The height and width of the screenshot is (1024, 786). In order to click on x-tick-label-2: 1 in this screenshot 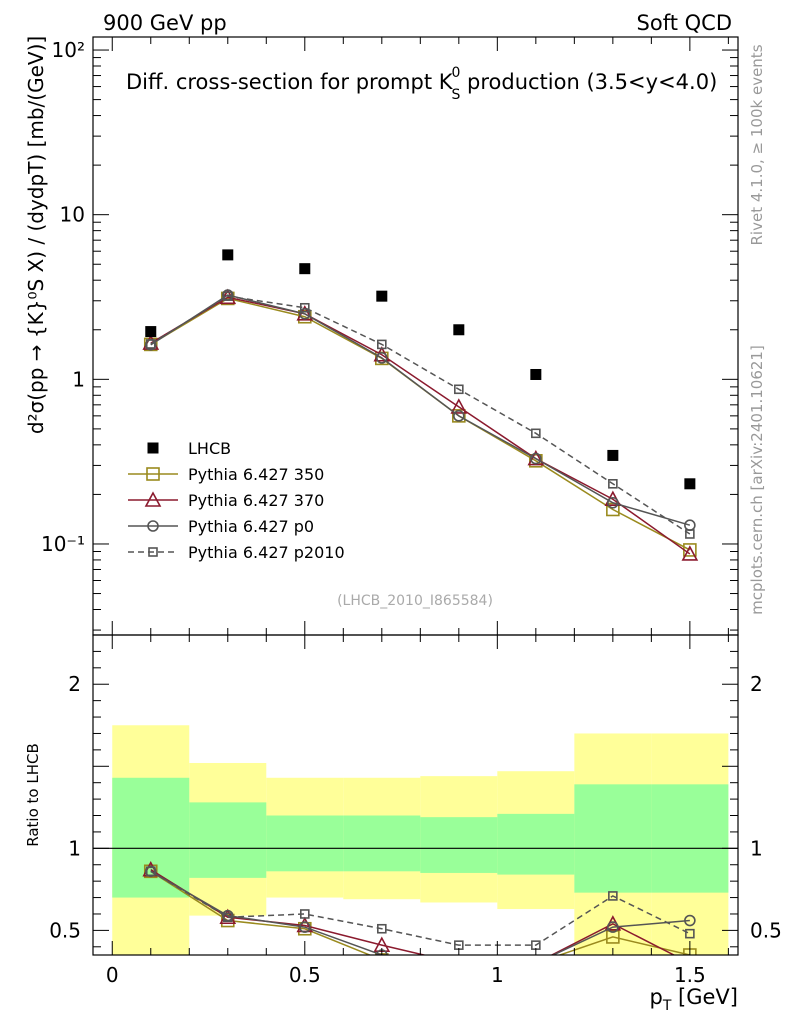, I will do `click(497, 975)`.